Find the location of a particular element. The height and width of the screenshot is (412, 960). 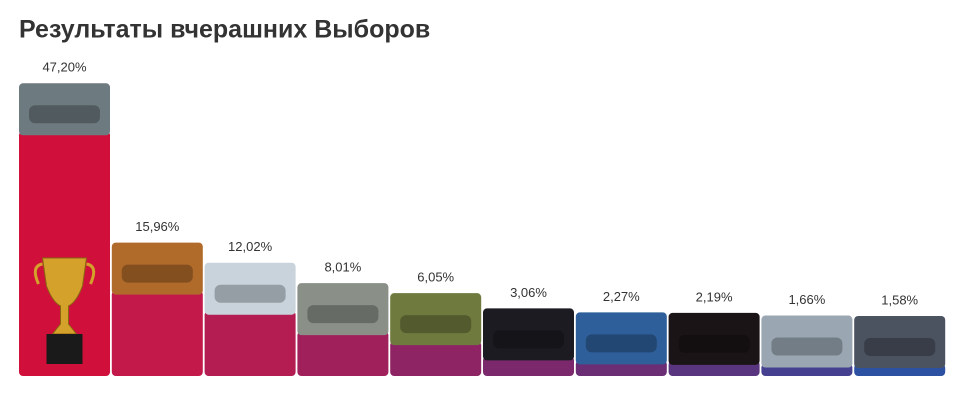

value-label: 2,27% is located at coordinates (621, 296).